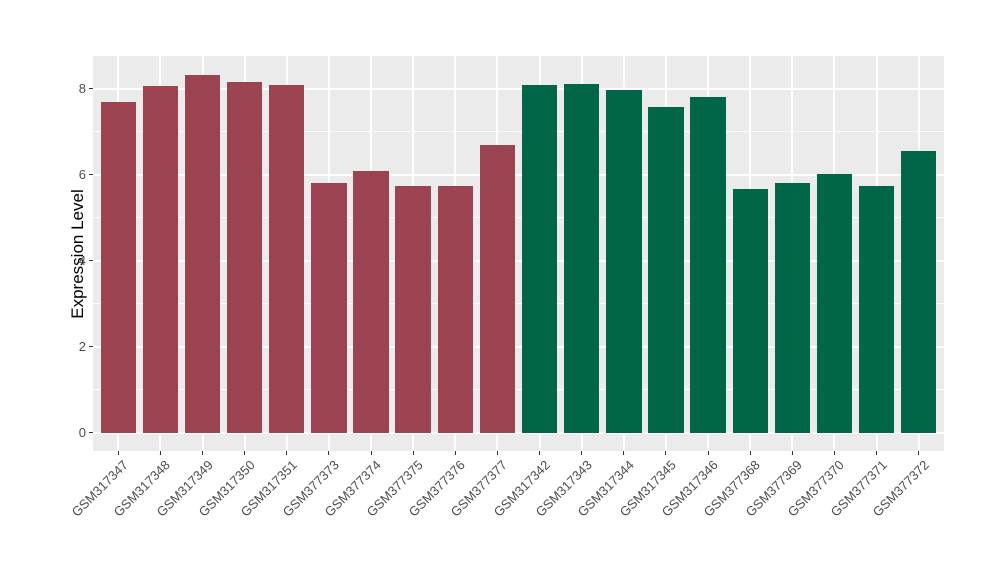  I want to click on bar-GSM317348, so click(160, 259).